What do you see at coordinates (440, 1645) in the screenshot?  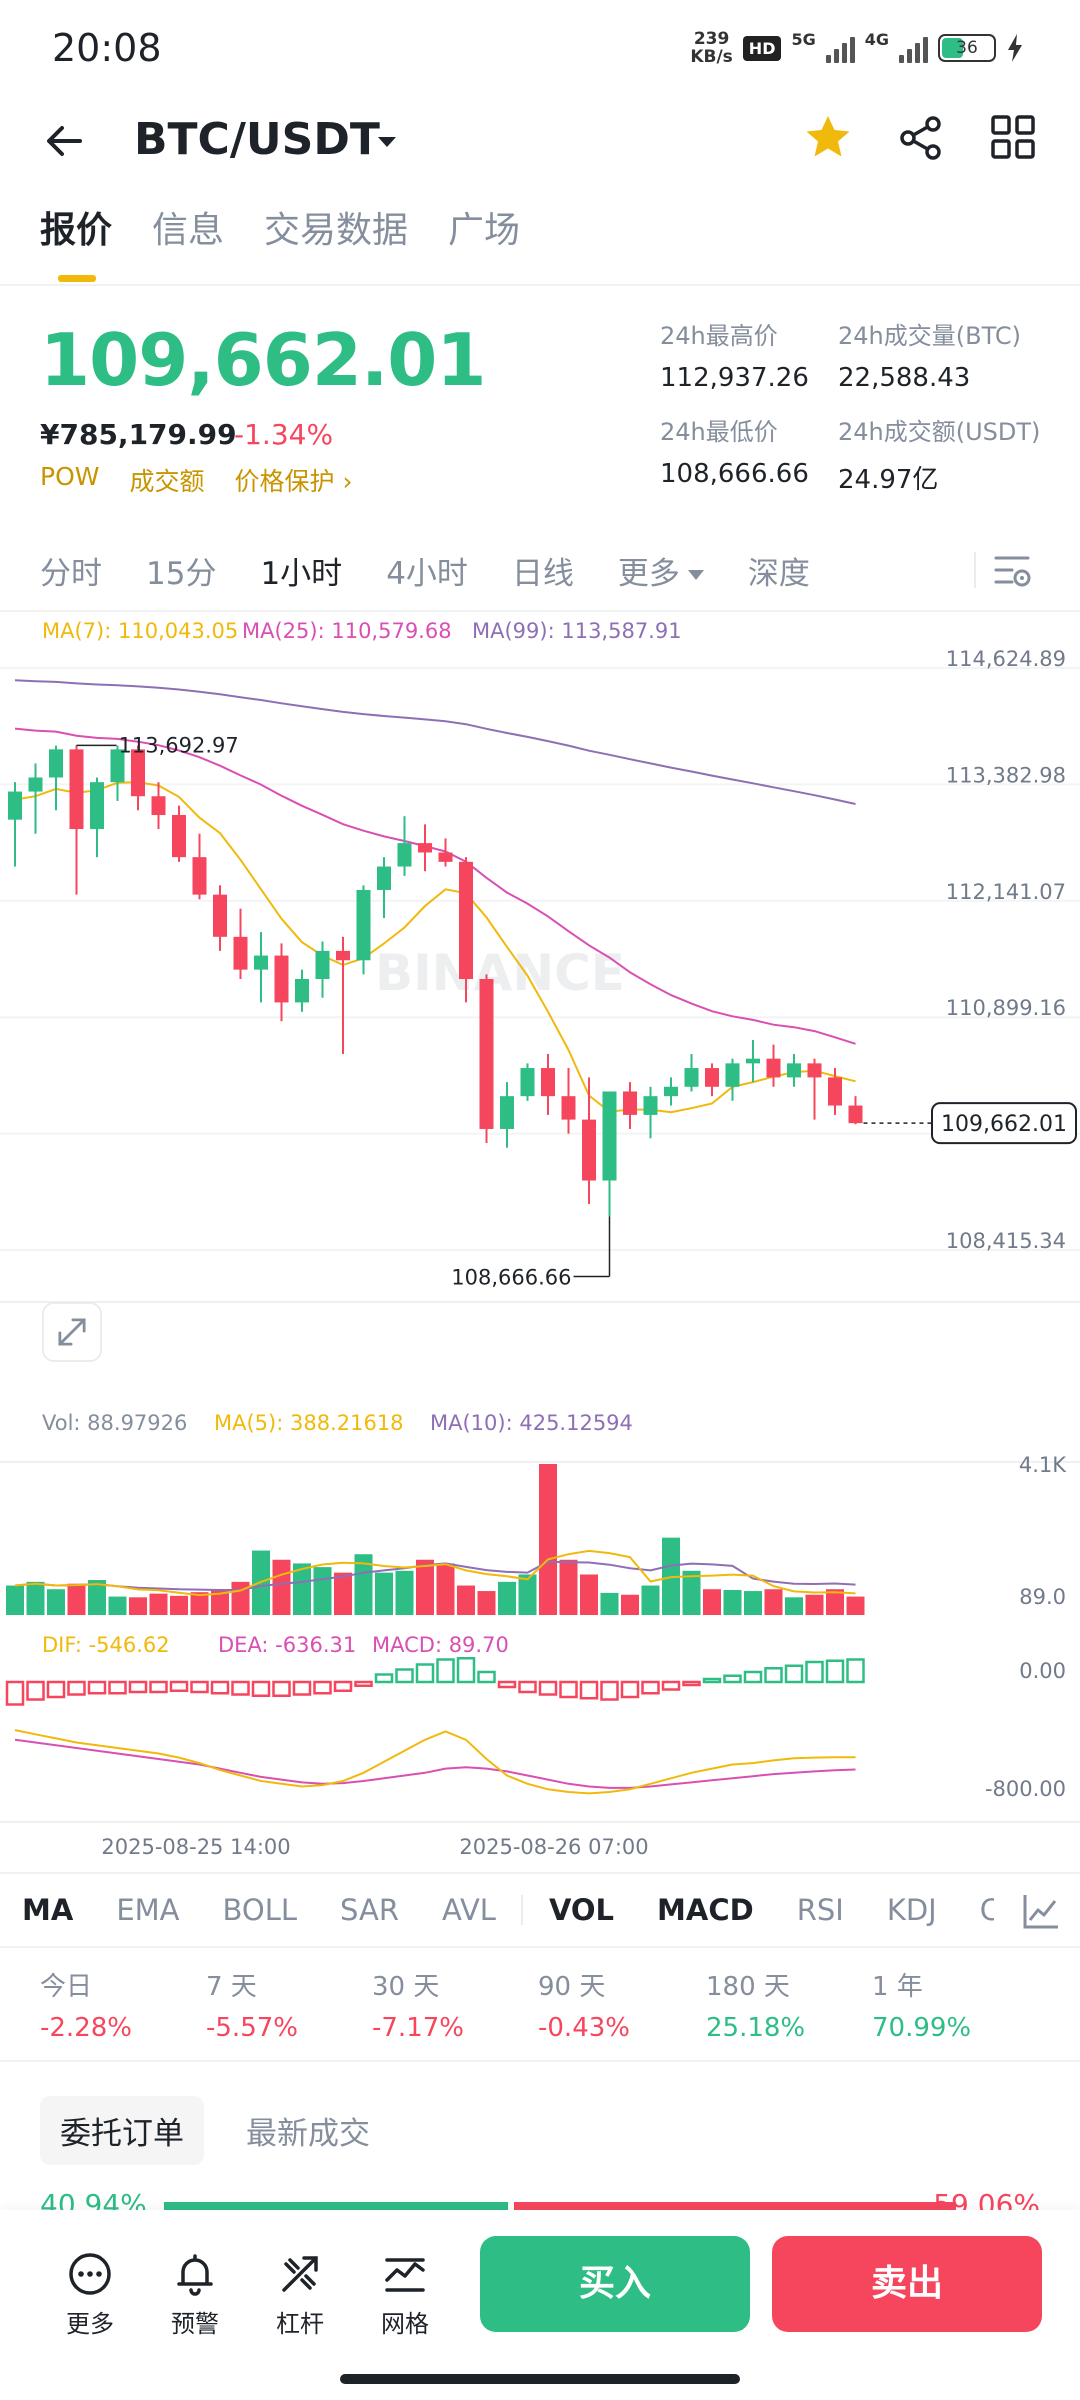 I see `macd-label-2: MACD: 89.70` at bounding box center [440, 1645].